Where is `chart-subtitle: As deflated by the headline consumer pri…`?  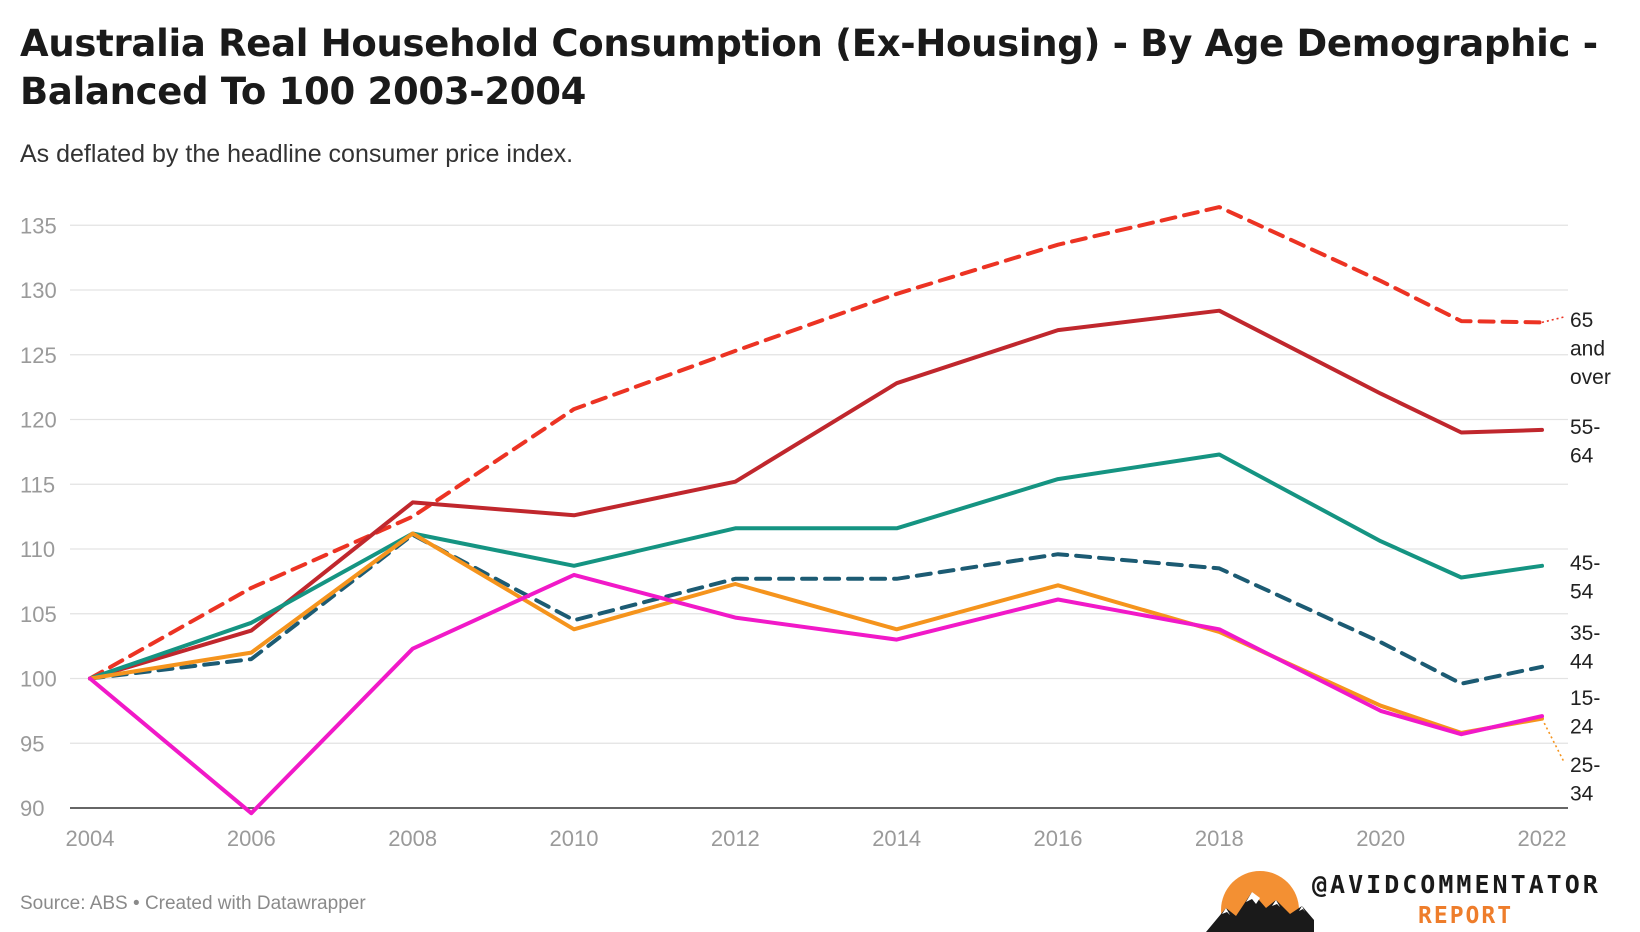 chart-subtitle: As deflated by the headline consumer pri… is located at coordinates (297, 154).